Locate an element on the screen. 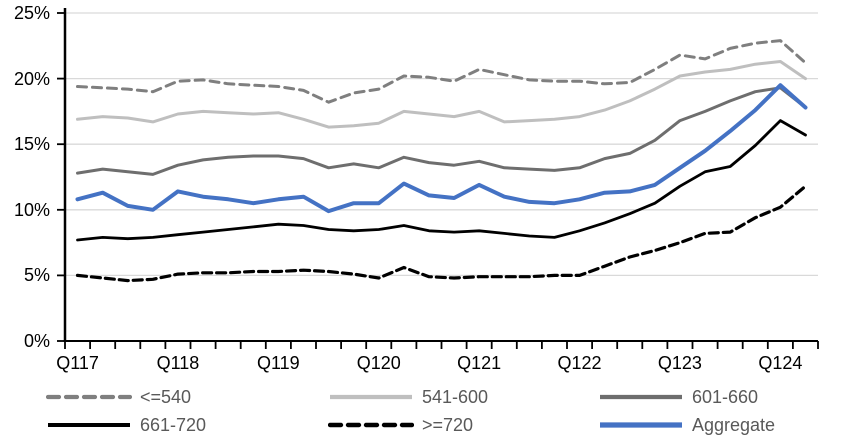  x-axis-tick-label: Q117 is located at coordinates (77, 363).